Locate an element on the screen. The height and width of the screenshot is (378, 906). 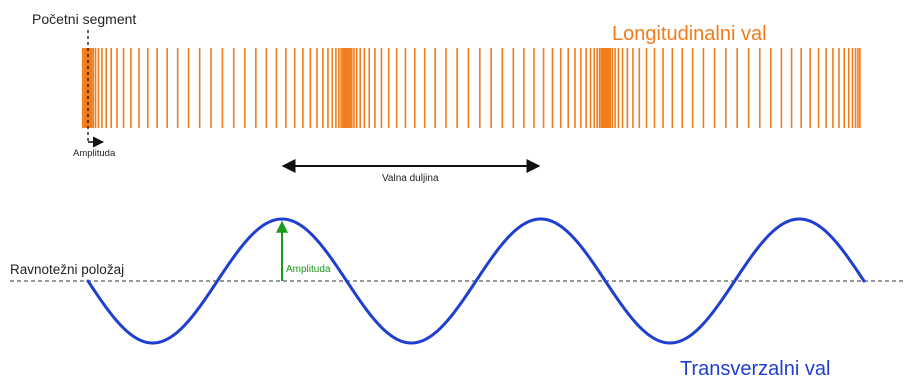
longitudinal-amplitude-label: Amplituda is located at coordinates (94, 153).